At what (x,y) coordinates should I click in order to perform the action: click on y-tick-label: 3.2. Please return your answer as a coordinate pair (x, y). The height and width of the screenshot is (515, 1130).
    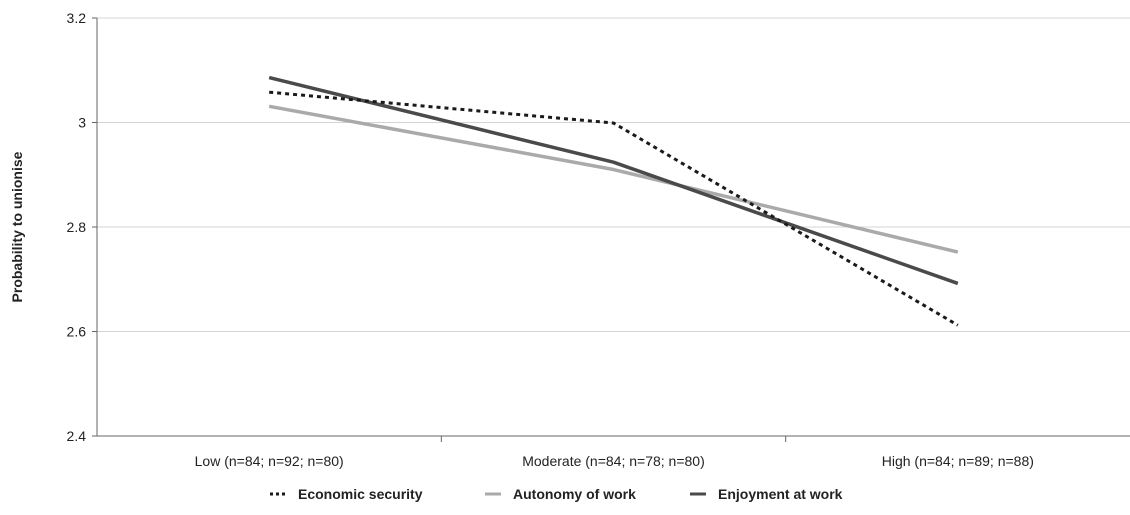
    Looking at the image, I should click on (77, 18).